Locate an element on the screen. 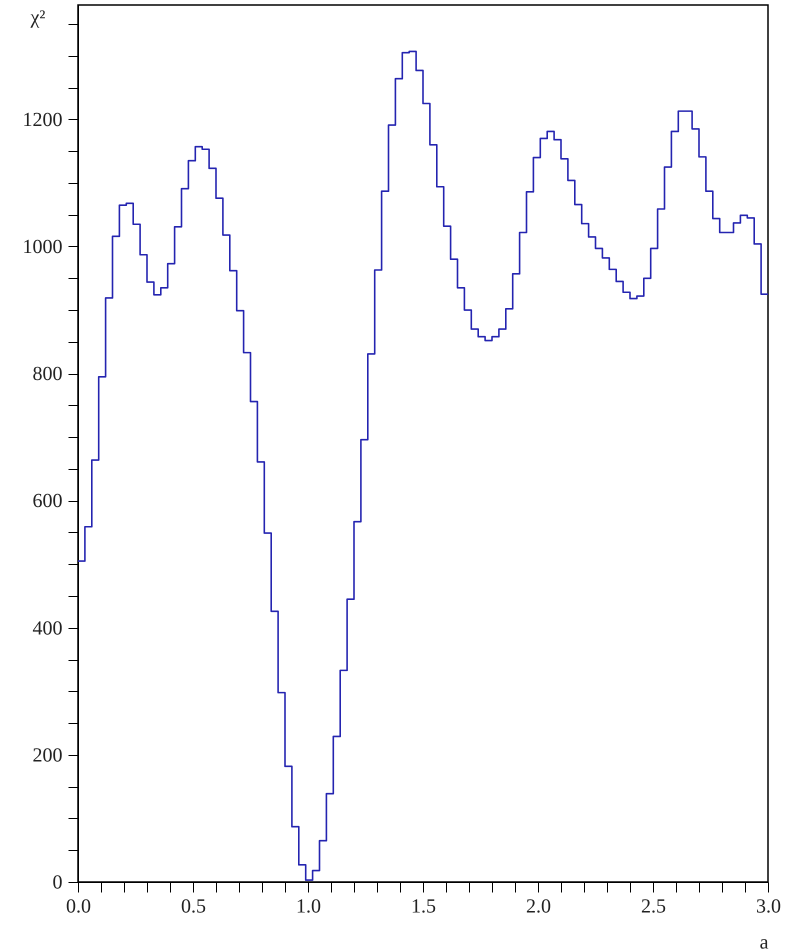  y-tick-label: 1000 is located at coordinates (42, 247).